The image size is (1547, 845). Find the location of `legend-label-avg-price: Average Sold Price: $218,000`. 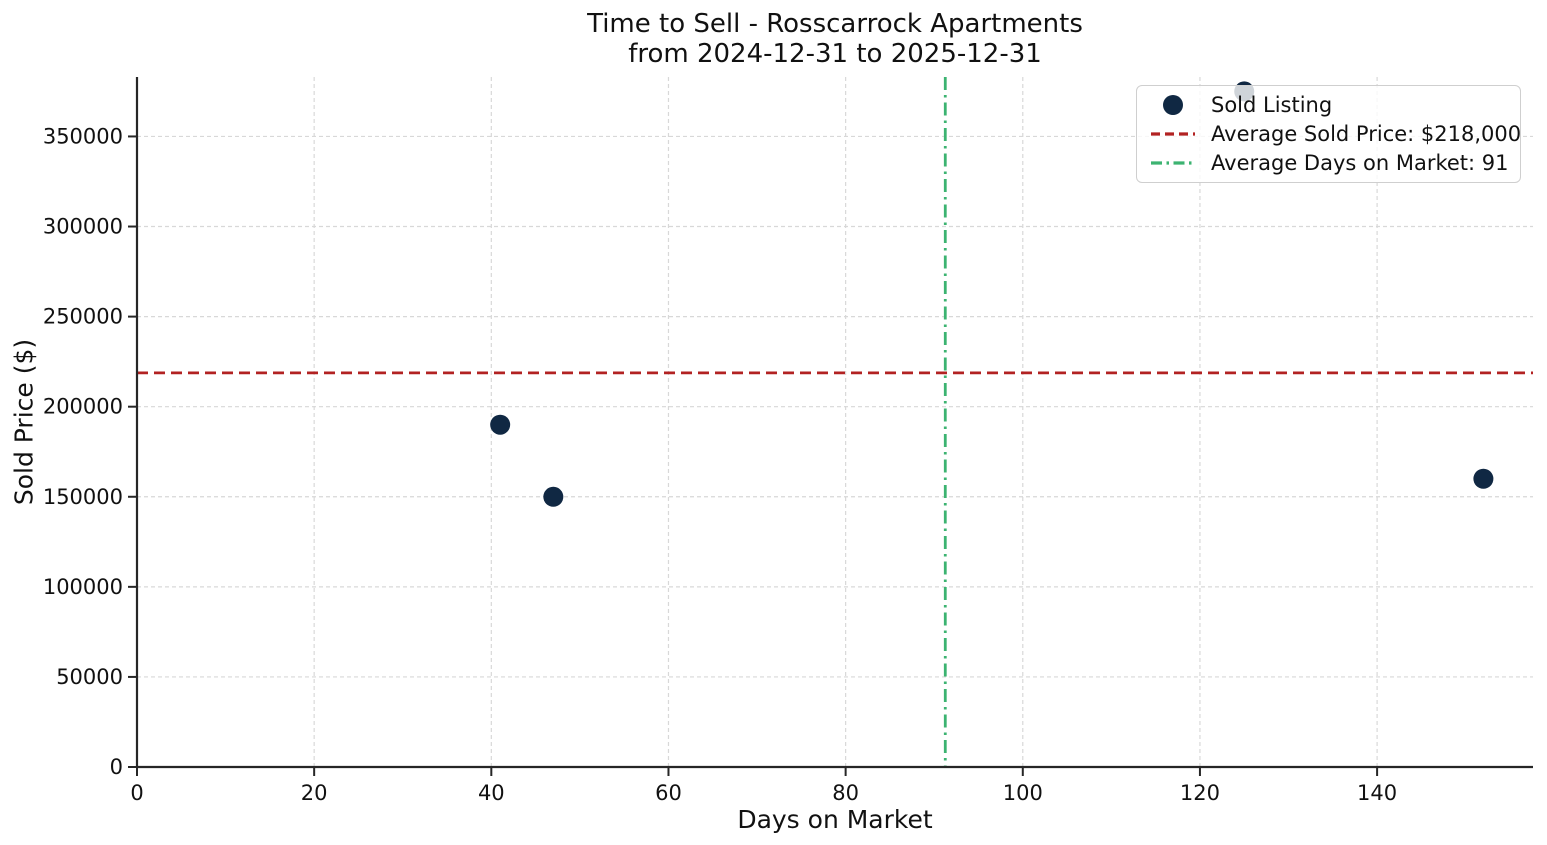

legend-label-avg-price: Average Sold Price: $218,000 is located at coordinates (1366, 133).